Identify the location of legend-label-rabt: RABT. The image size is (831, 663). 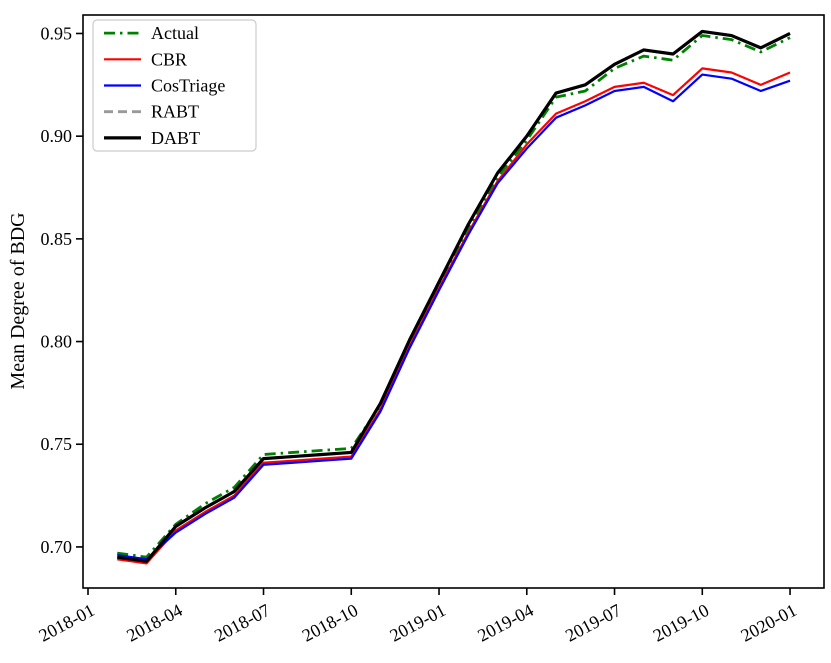
(175, 112).